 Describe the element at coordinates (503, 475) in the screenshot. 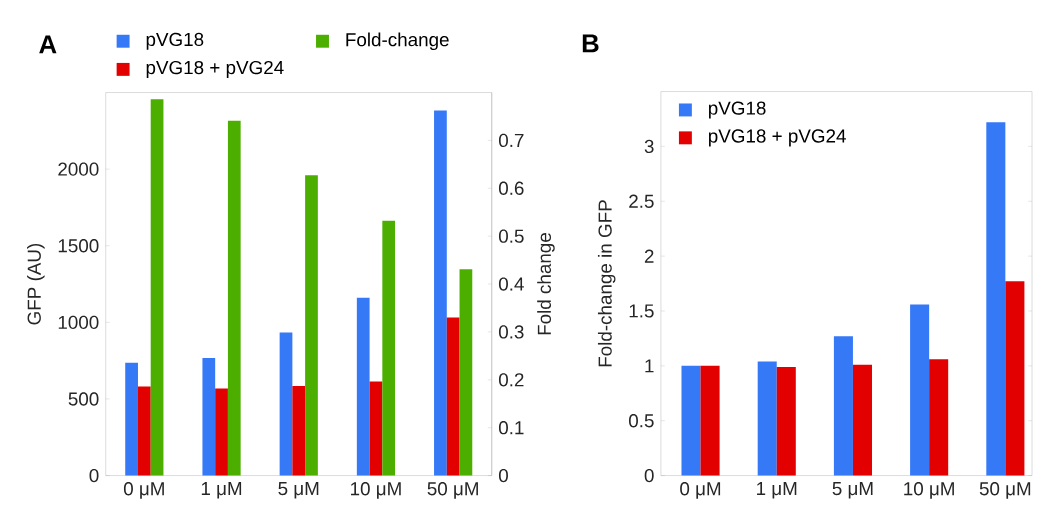

I see `y2-tick-label: 0` at that location.